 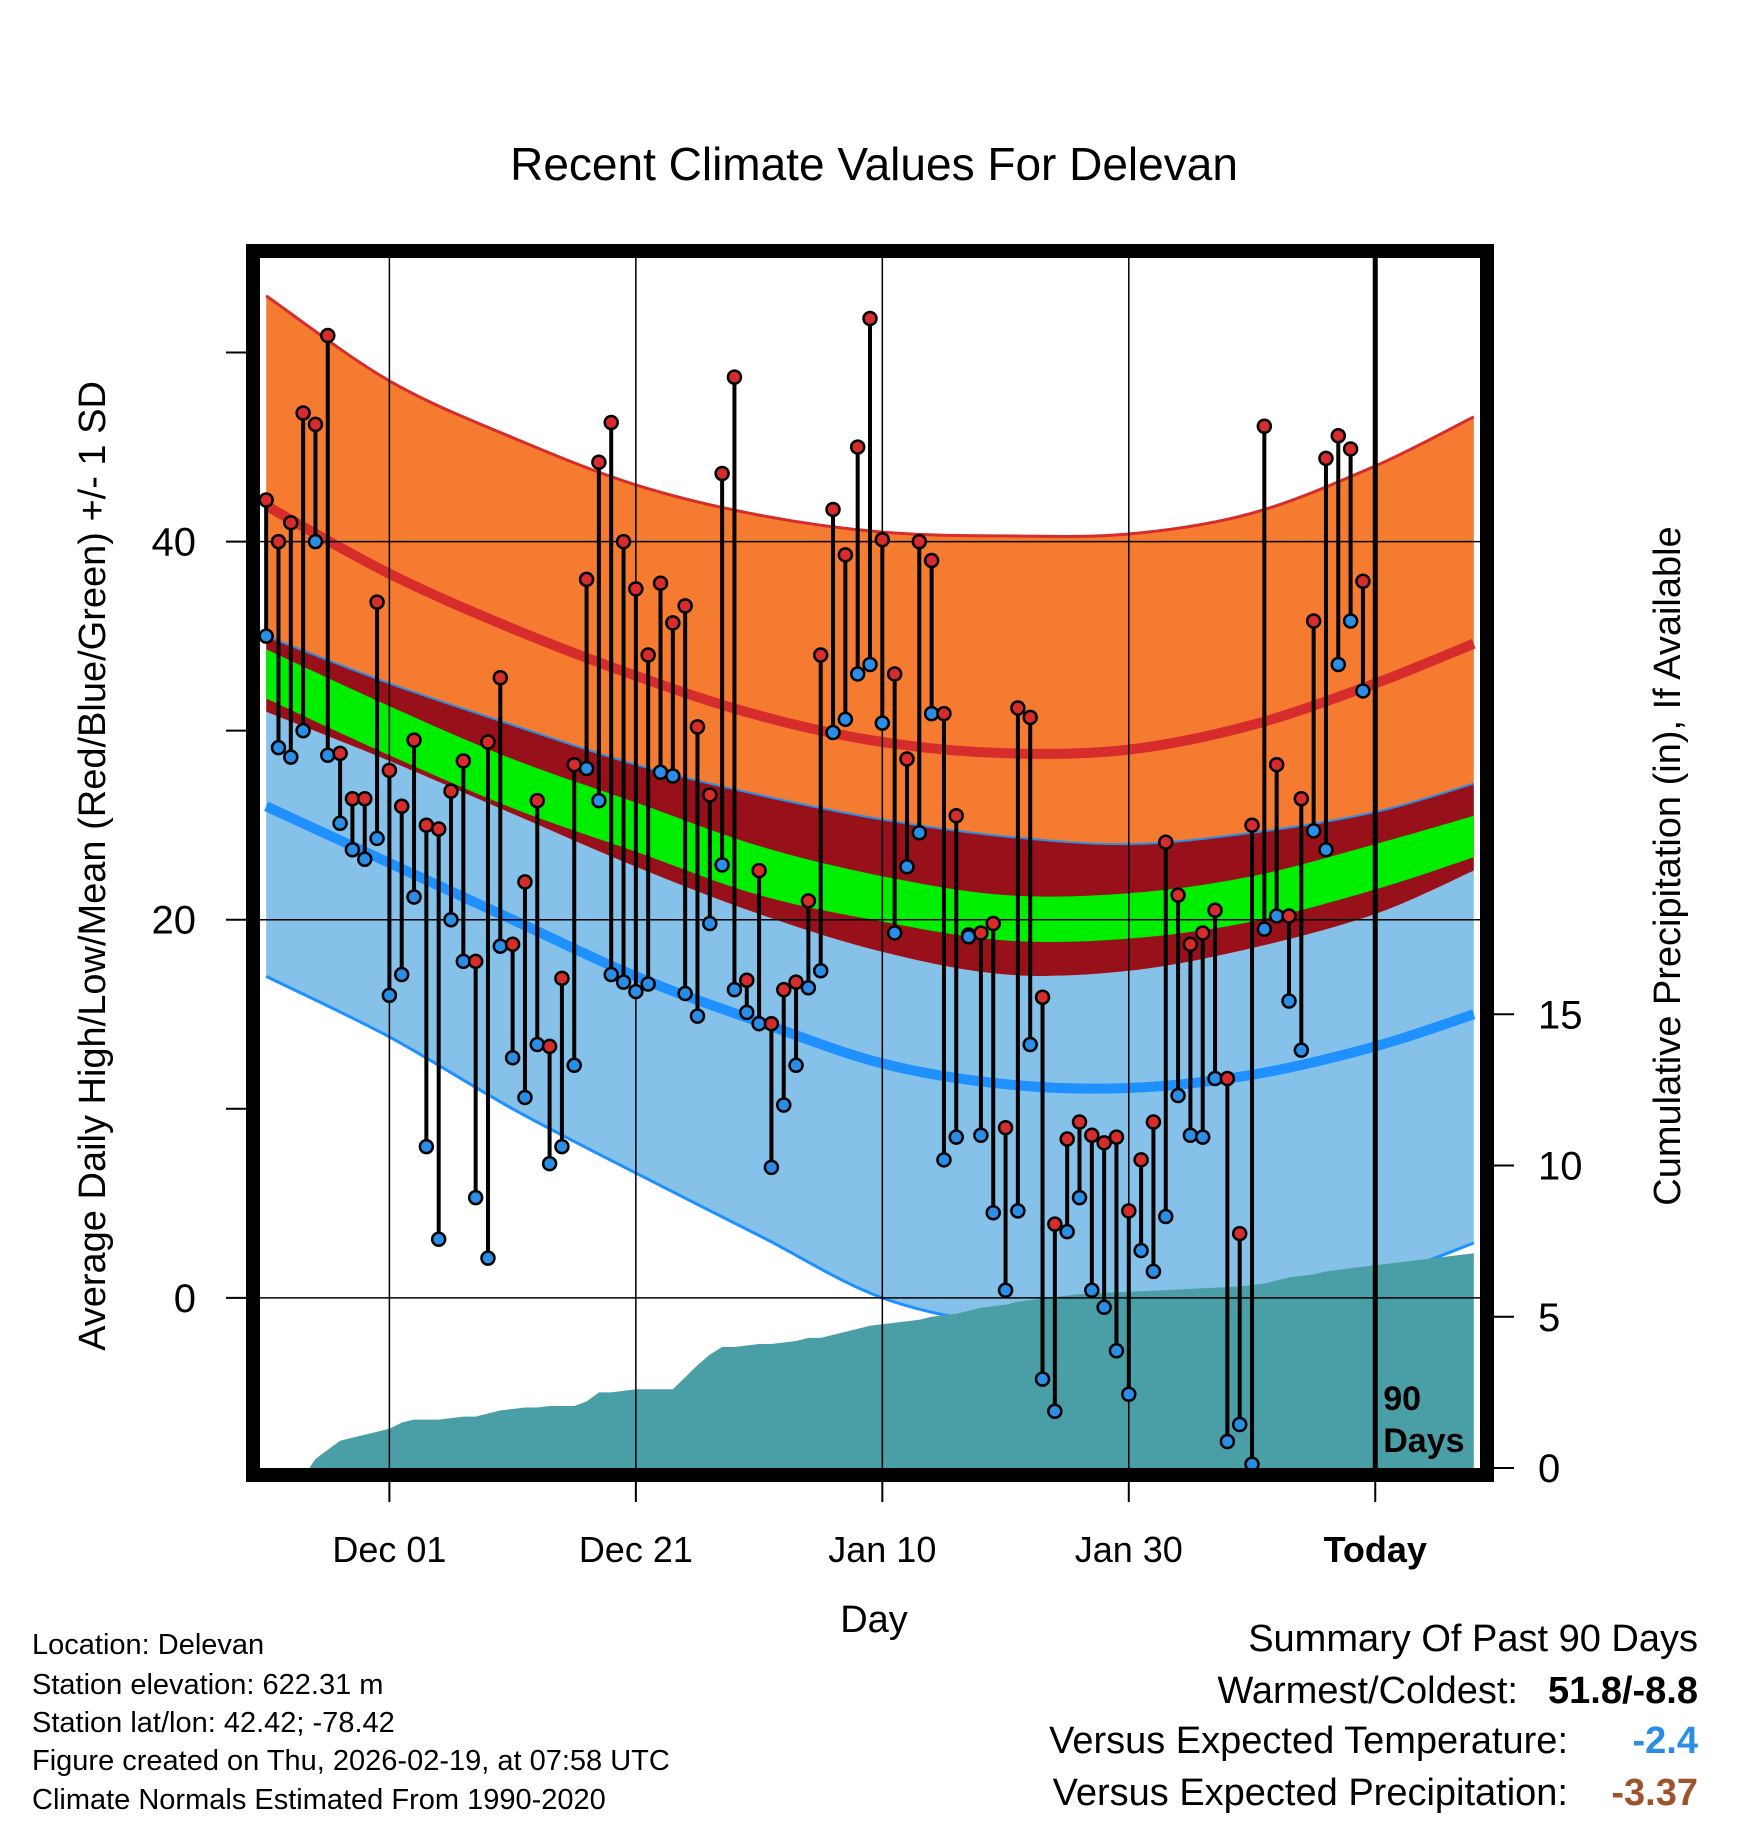 What do you see at coordinates (1423, 1441) in the screenshot?
I see `today-label-line2: Days` at bounding box center [1423, 1441].